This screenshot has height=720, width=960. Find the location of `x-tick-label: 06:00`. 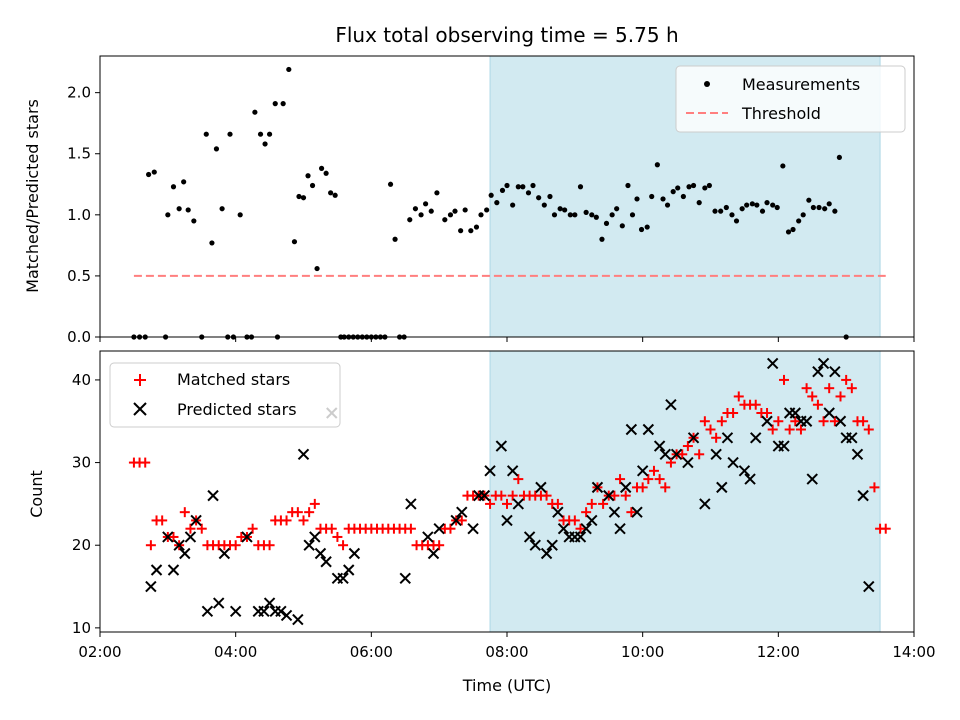

x-tick-label: 06:00 is located at coordinates (371, 652).